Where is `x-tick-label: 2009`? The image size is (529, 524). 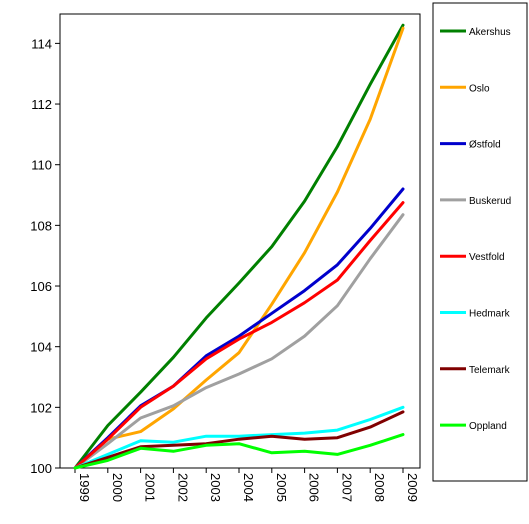 x-tick-label: 2009 is located at coordinates (412, 487).